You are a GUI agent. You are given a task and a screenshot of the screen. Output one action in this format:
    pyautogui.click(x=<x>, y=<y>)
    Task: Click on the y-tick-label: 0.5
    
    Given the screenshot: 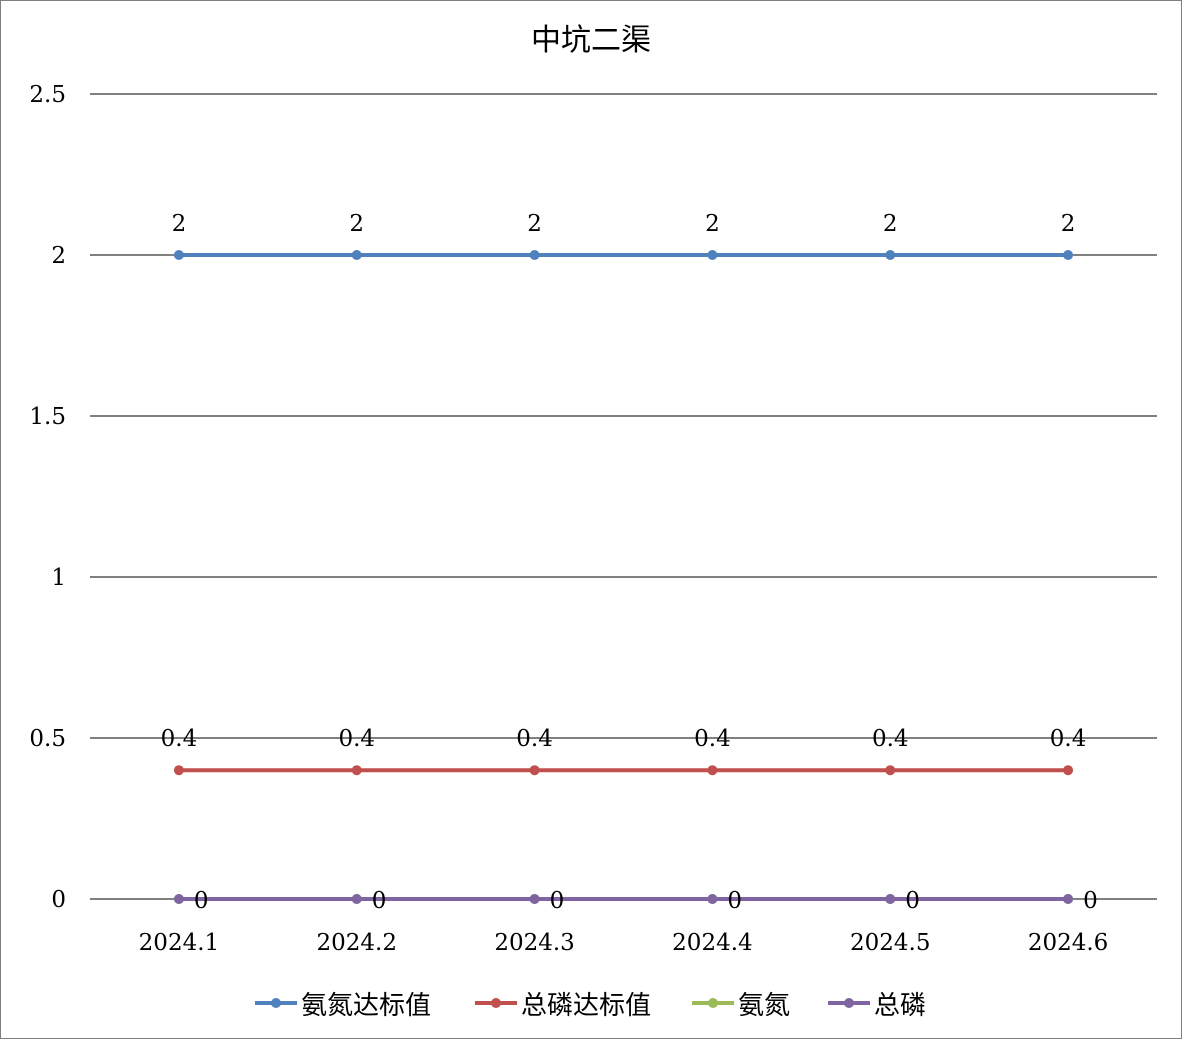 What is the action you would take?
    pyautogui.click(x=47, y=739)
    